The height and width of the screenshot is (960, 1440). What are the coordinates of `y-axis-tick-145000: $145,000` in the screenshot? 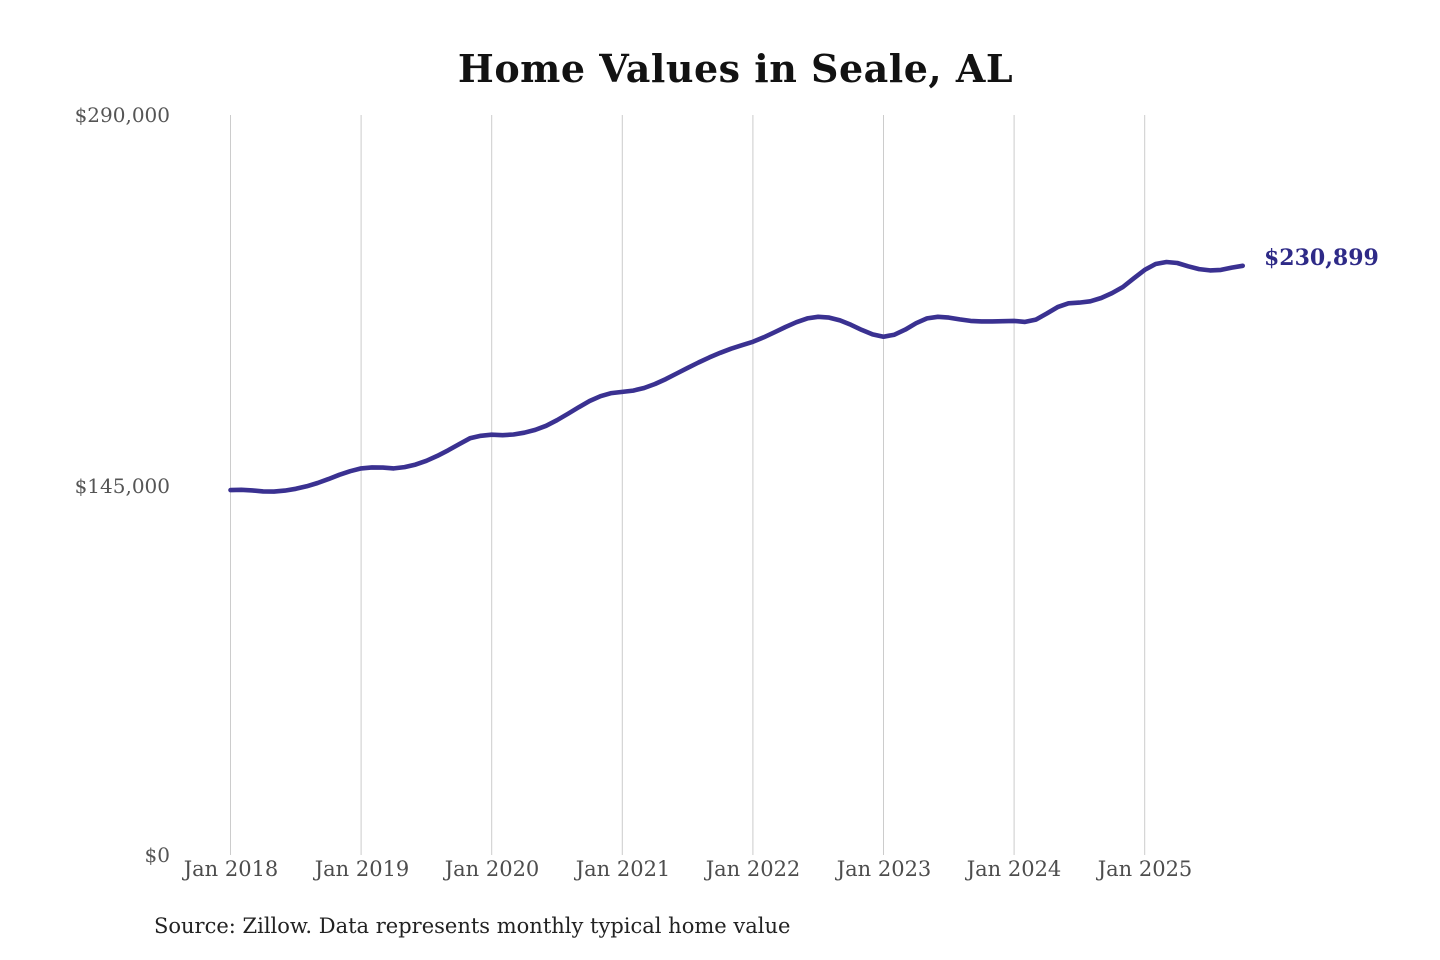 It's located at (122, 486).